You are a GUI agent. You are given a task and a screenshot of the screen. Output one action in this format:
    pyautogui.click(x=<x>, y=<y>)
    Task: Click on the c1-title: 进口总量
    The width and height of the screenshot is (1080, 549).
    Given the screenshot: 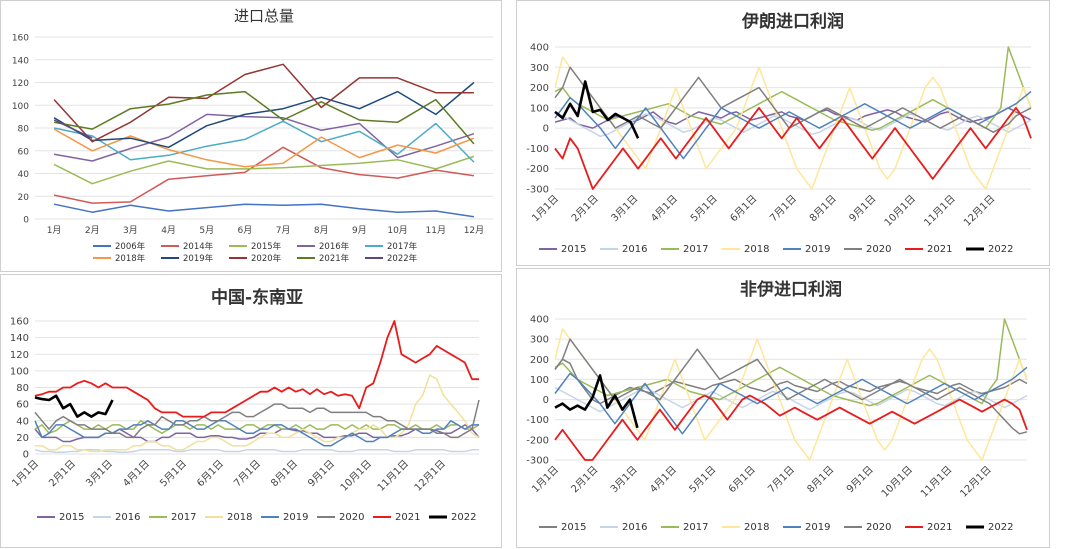 What is the action you would take?
    pyautogui.click(x=264, y=16)
    